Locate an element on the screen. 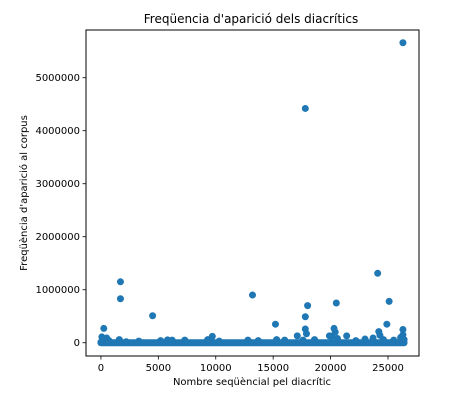  y-tick-label: 1000000 is located at coordinates (57, 290).